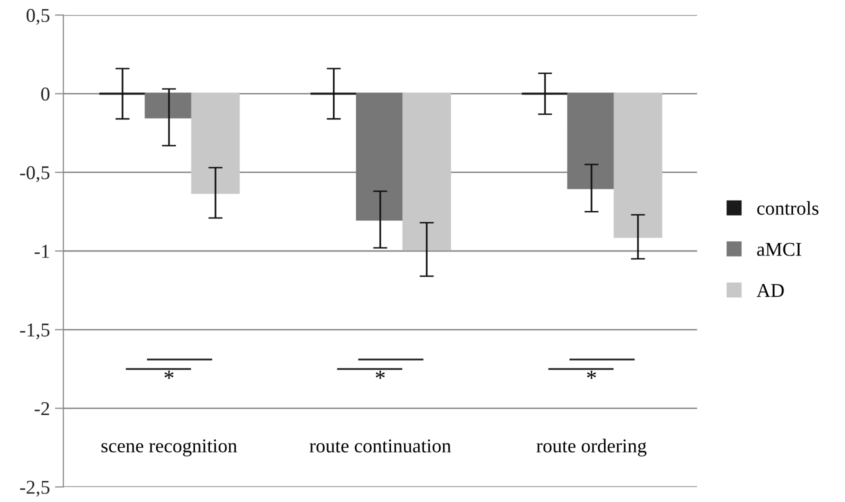  Describe the element at coordinates (169, 447) in the screenshot. I see `x-tick-label: scene recognition` at that location.